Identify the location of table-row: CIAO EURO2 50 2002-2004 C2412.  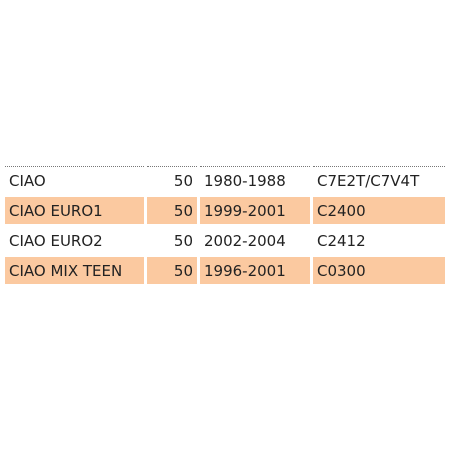
(225, 240).